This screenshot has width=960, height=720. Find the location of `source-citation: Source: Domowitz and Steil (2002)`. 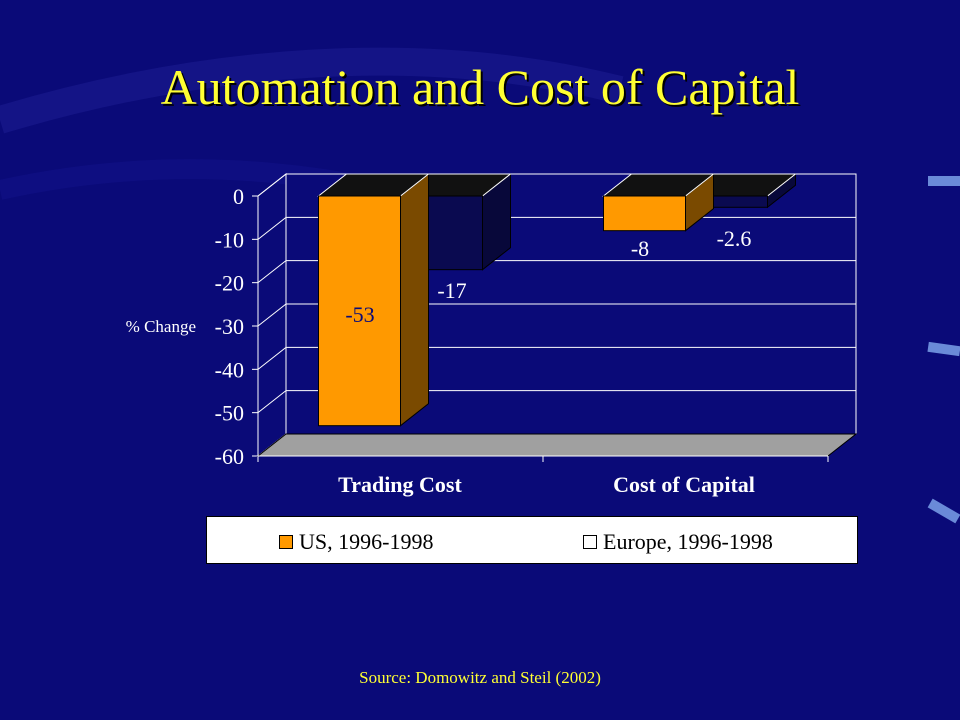

source-citation: Source: Domowitz and Steil (2002) is located at coordinates (480, 677).